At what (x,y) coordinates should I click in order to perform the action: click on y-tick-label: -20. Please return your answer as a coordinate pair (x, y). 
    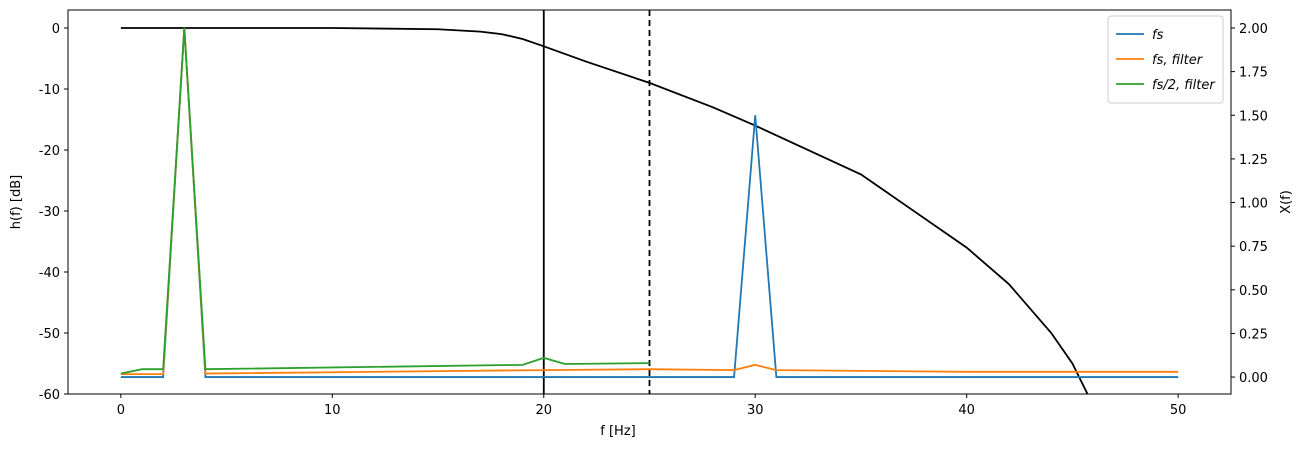
    Looking at the image, I should click on (49, 151).